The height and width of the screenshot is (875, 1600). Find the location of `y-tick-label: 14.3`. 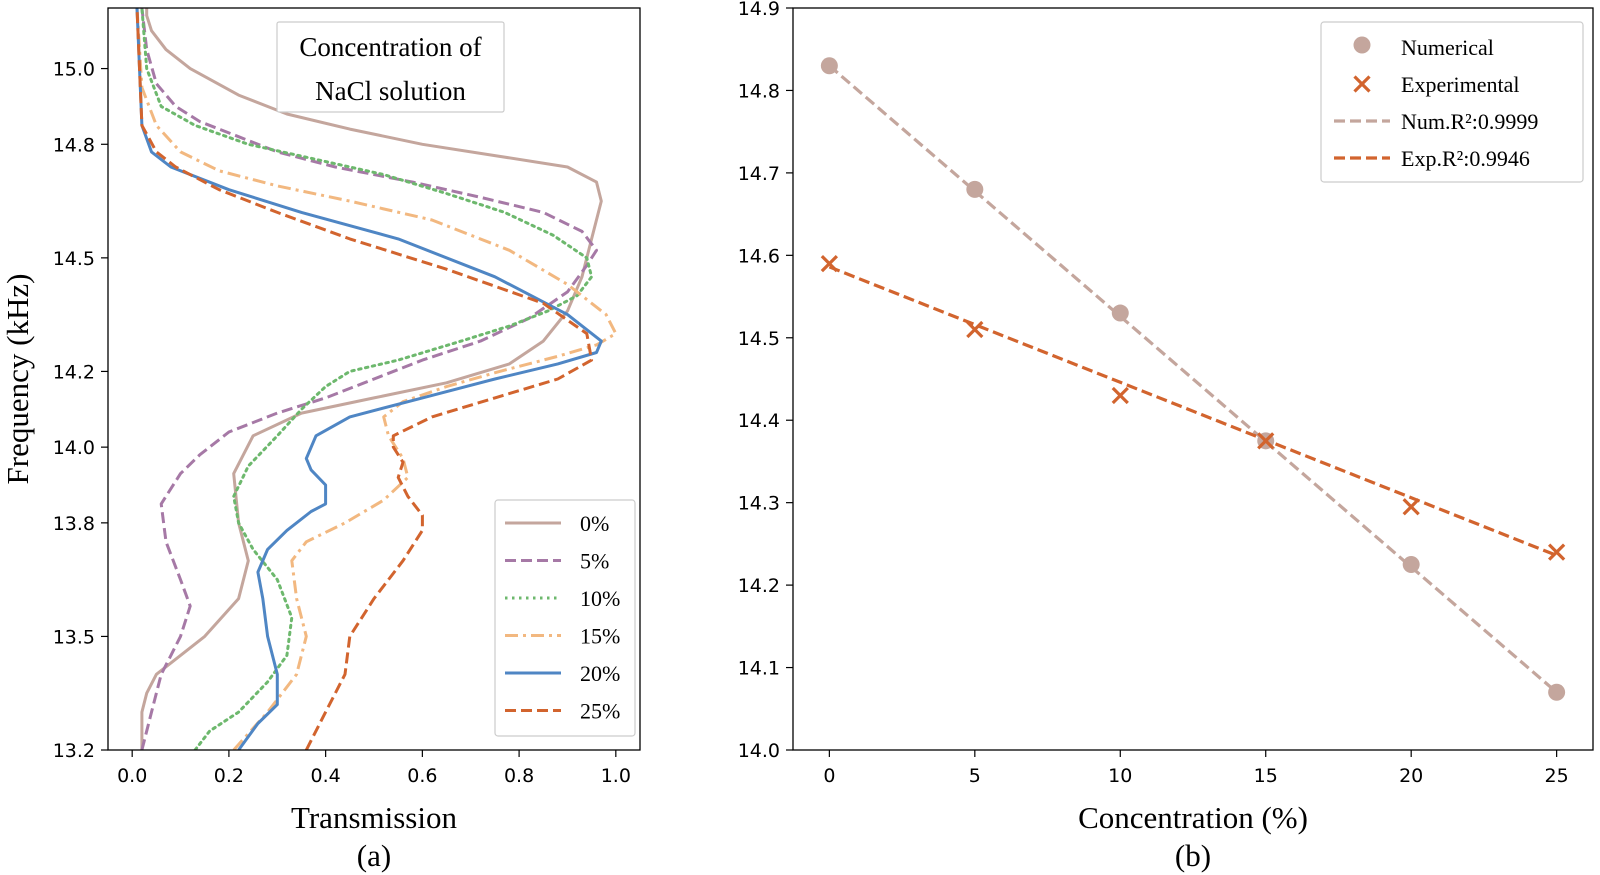

y-tick-label: 14.3 is located at coordinates (759, 504).